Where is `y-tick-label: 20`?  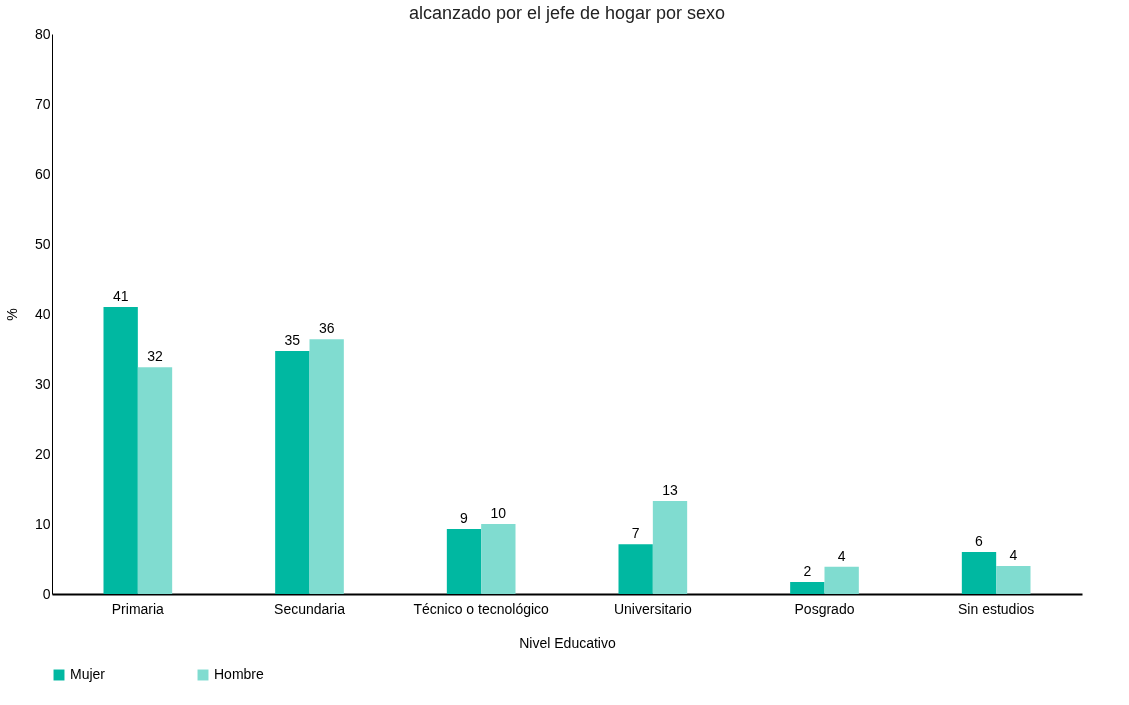
y-tick-label: 20 is located at coordinates (42, 453).